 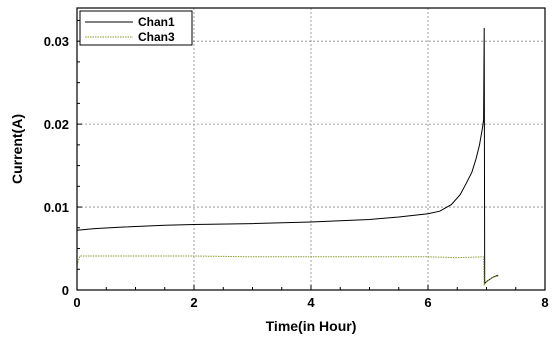 I want to click on legend-label-chan1: Chan1, so click(x=156, y=22).